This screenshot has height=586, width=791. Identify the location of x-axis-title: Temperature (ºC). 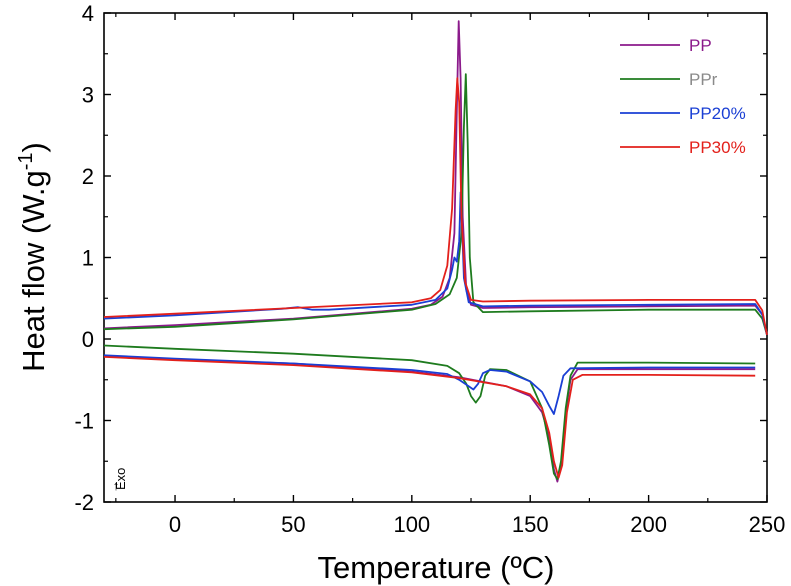
(436, 567).